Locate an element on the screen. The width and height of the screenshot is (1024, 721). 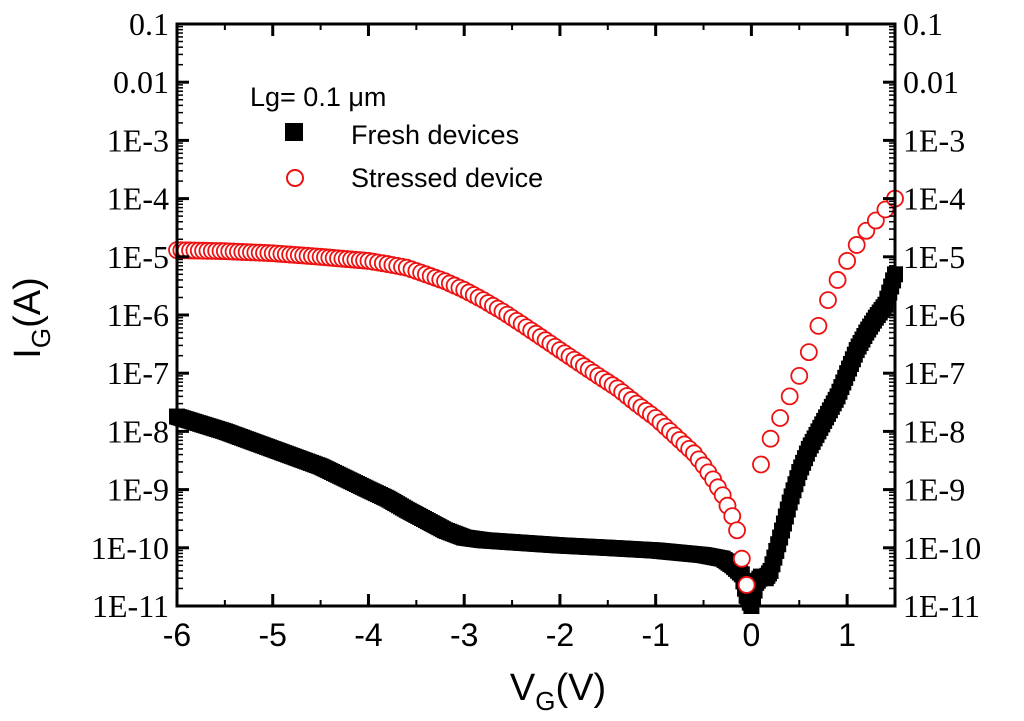
x-axis-title: VG(V) is located at coordinates (558, 691).